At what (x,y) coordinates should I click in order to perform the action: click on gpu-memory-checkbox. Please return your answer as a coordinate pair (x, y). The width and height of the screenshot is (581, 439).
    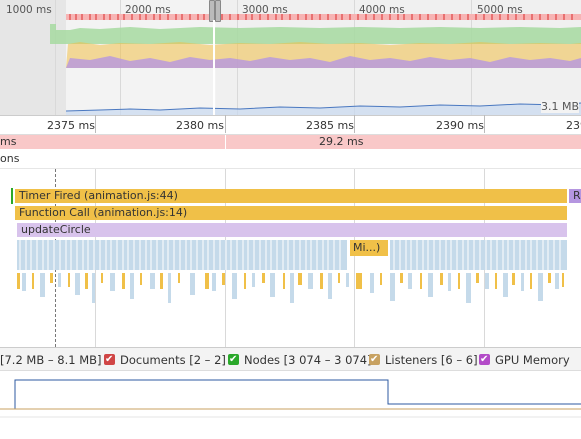
    Looking at the image, I should click on (484, 360).